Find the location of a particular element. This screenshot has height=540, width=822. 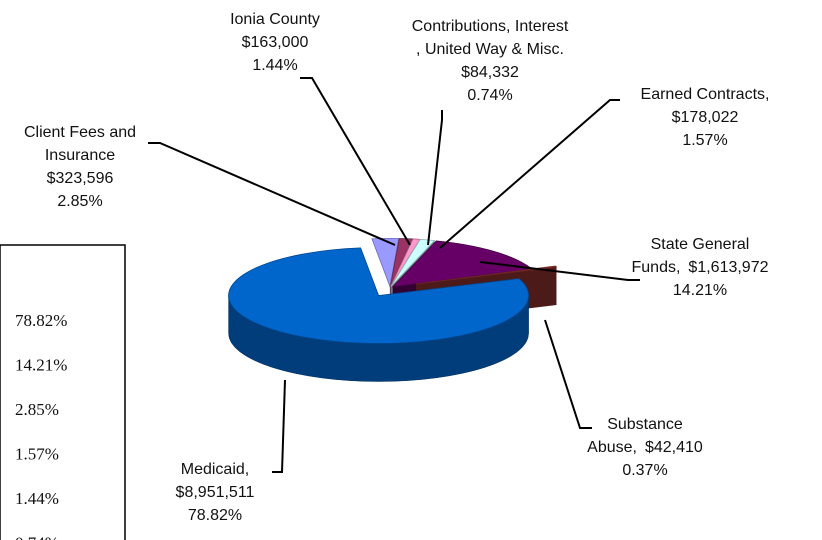

data-label: 0.37% is located at coordinates (644, 470).